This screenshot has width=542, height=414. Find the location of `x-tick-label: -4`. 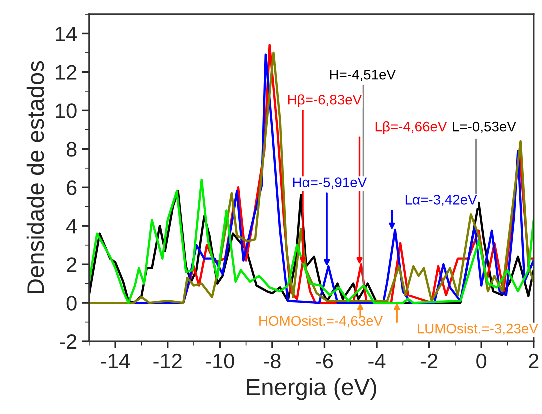

x-tick-label: -4 is located at coordinates (377, 361).